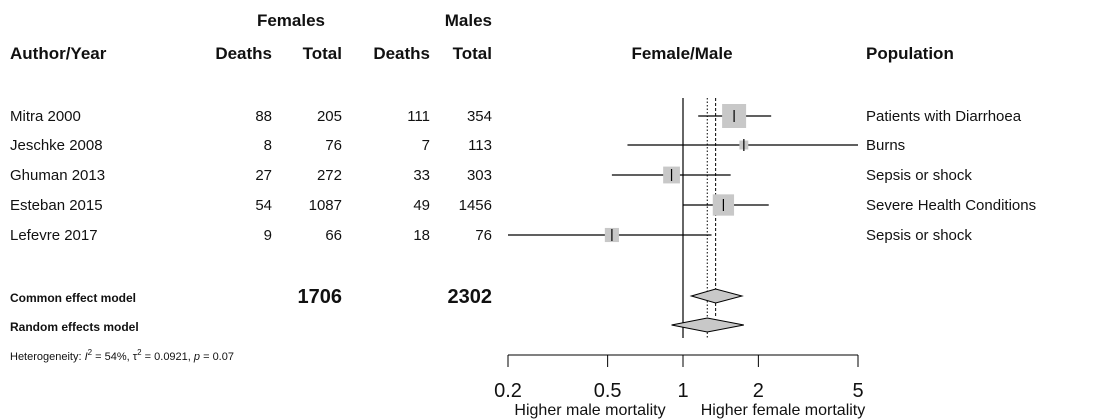  What do you see at coordinates (421, 175) in the screenshot?
I see `male-deaths: 33` at bounding box center [421, 175].